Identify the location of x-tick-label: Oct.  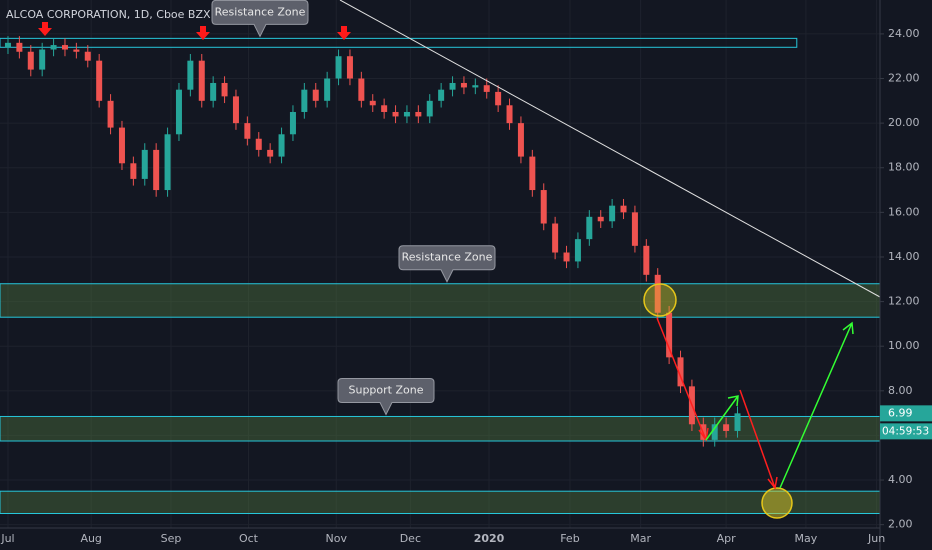
(249, 538).